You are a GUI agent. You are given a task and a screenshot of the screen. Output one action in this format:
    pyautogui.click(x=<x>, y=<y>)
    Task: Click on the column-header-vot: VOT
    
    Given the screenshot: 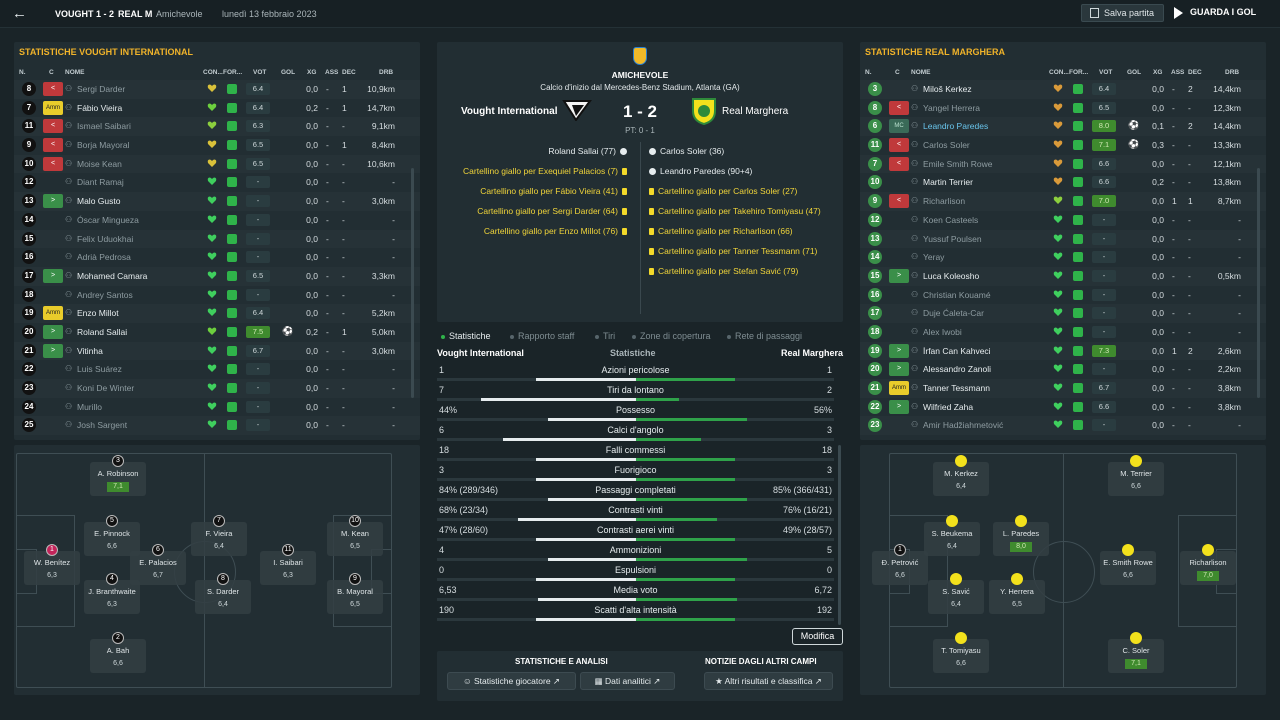 What is the action you would take?
    pyautogui.click(x=260, y=72)
    